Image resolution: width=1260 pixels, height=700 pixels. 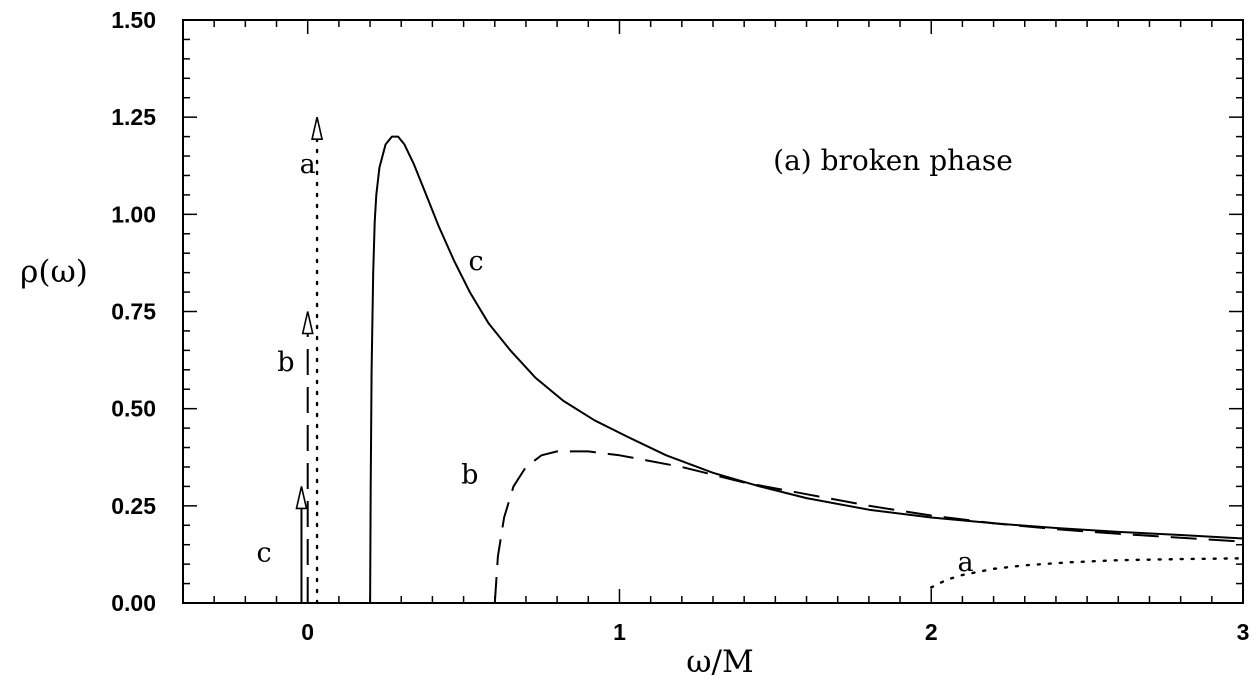 What do you see at coordinates (133, 20) in the screenshot?
I see `y-tick-label: 1.50` at bounding box center [133, 20].